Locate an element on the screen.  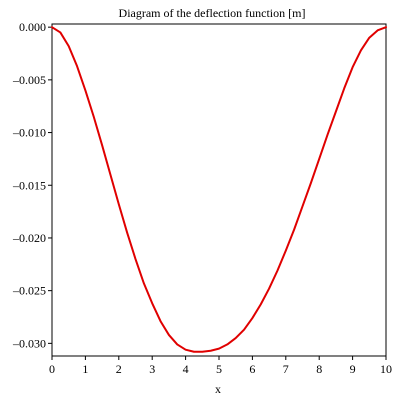
y-tick-label: –0.015 is located at coordinates (29, 185).